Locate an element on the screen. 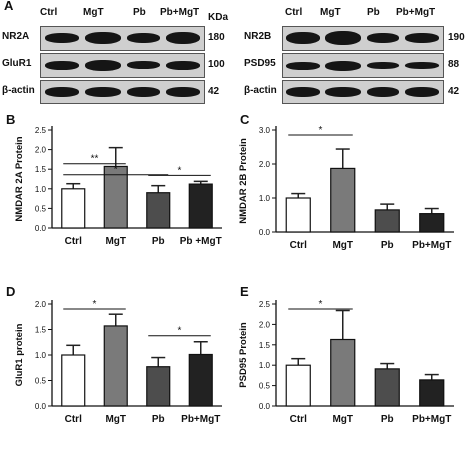  kda-label: KDa is located at coordinates (218, 17).